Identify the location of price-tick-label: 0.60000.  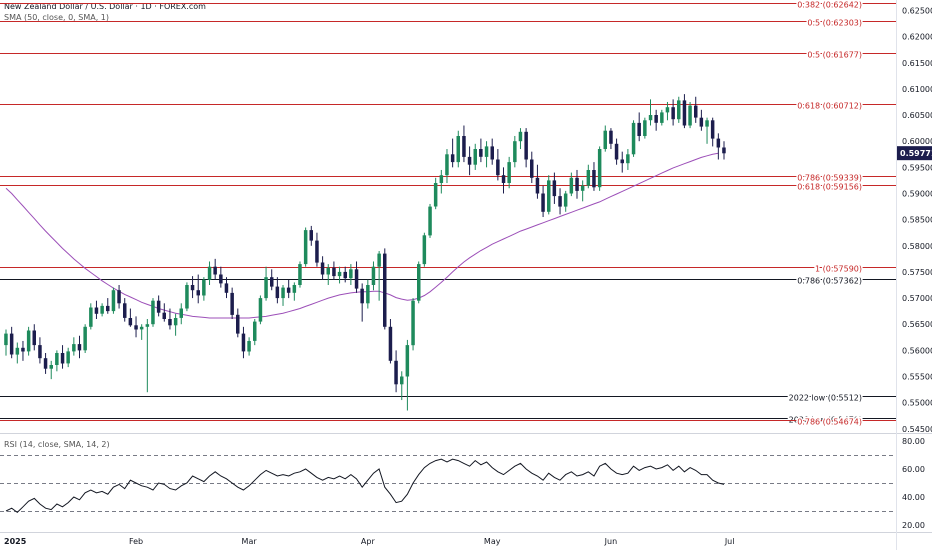
(917, 141).